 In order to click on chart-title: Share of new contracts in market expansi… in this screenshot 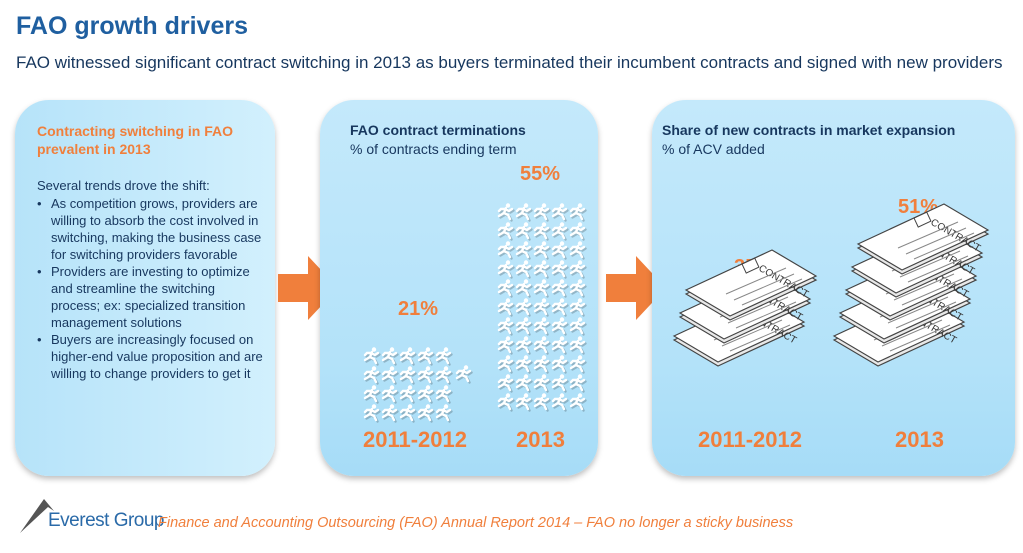, I will do `click(809, 130)`.